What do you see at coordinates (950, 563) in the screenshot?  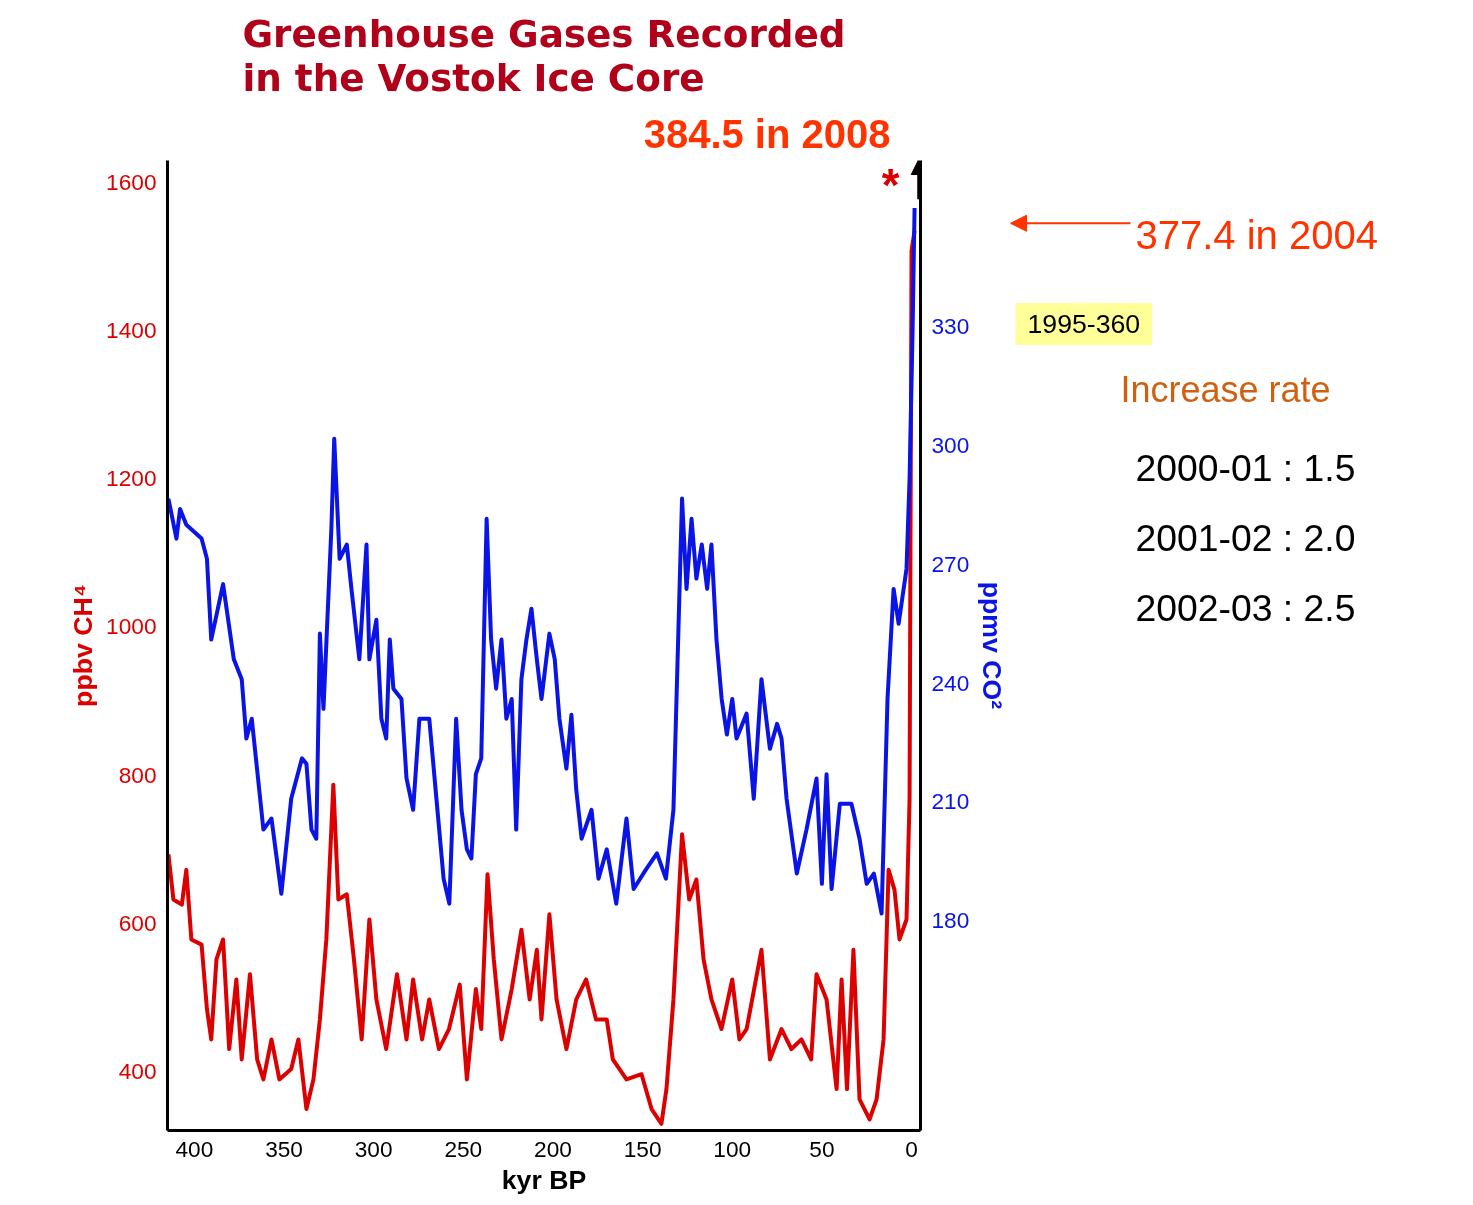 I see `y2-tick-label: 270` at bounding box center [950, 563].